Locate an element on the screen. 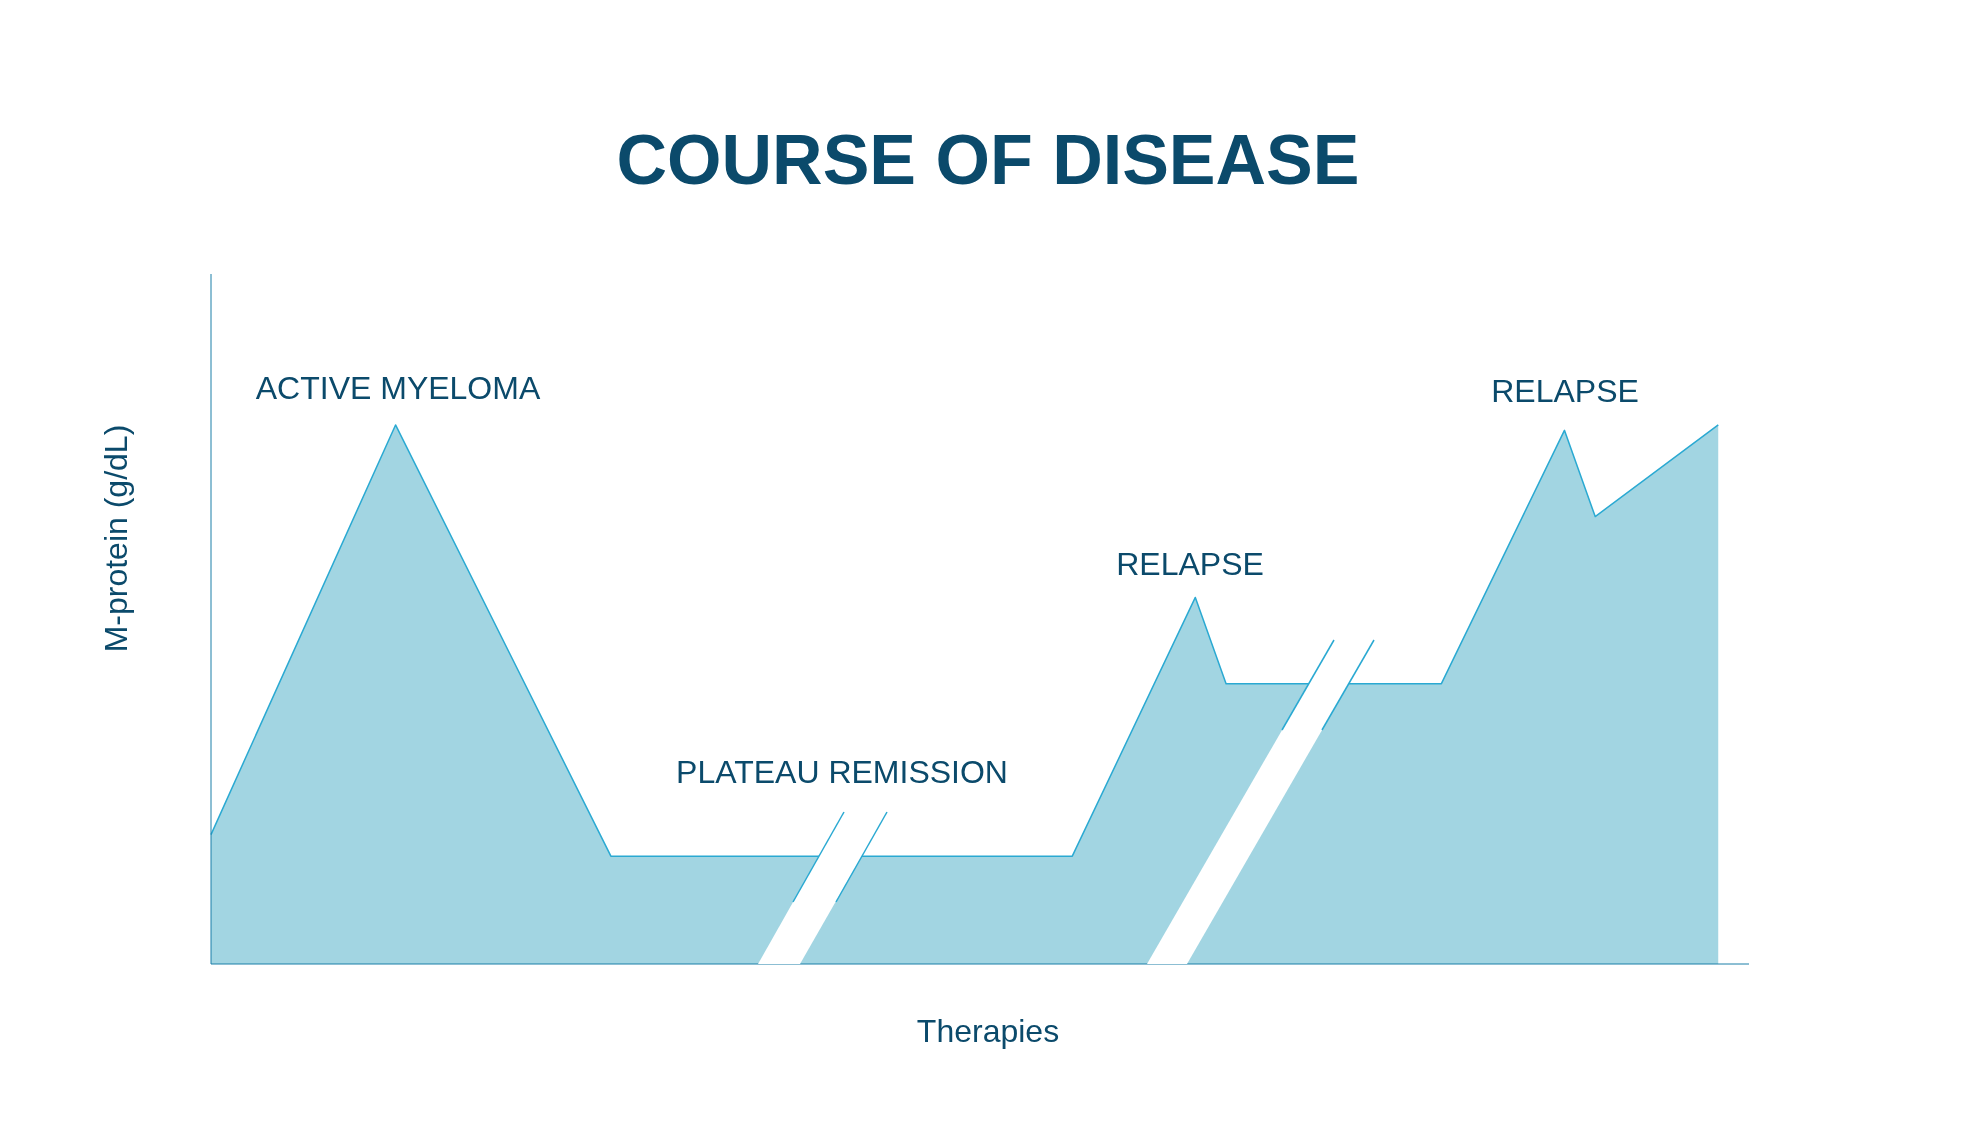  x-axis-title: Therapies is located at coordinates (988, 1031).